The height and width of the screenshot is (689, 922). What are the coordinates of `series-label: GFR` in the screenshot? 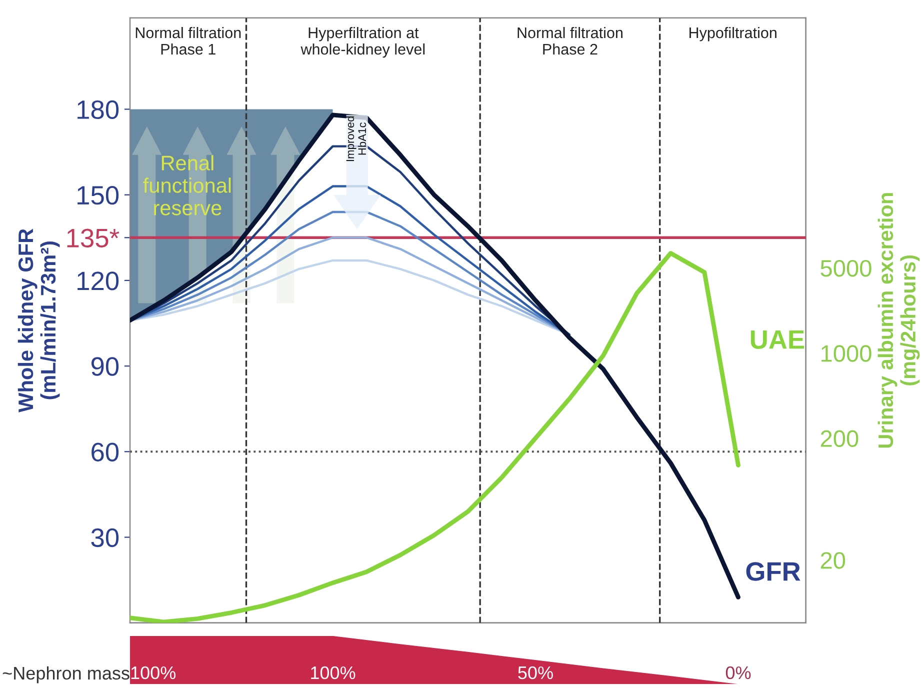 It's located at (773, 571).